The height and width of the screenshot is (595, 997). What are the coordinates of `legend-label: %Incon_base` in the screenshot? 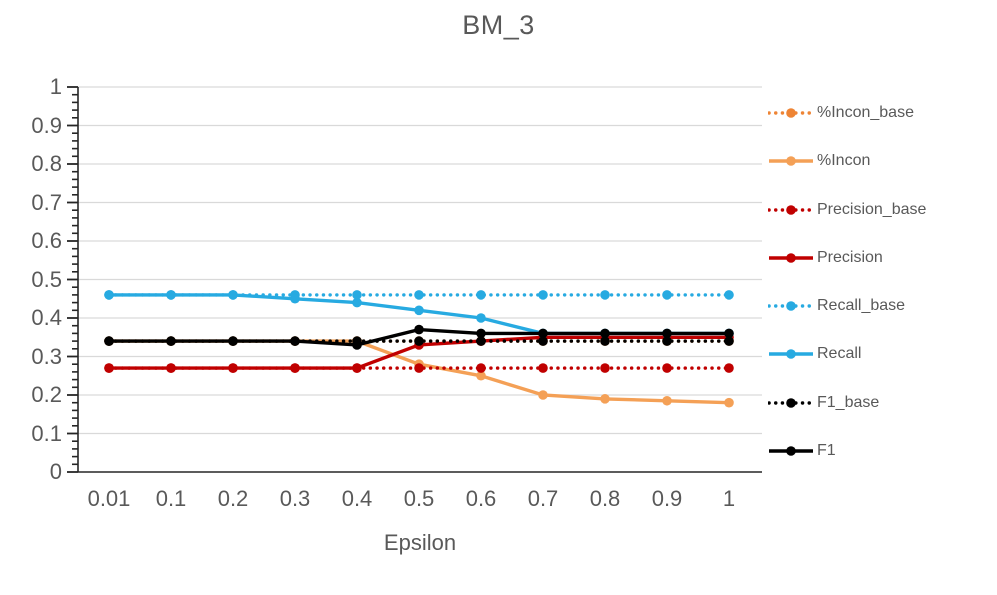 It's located at (865, 112).